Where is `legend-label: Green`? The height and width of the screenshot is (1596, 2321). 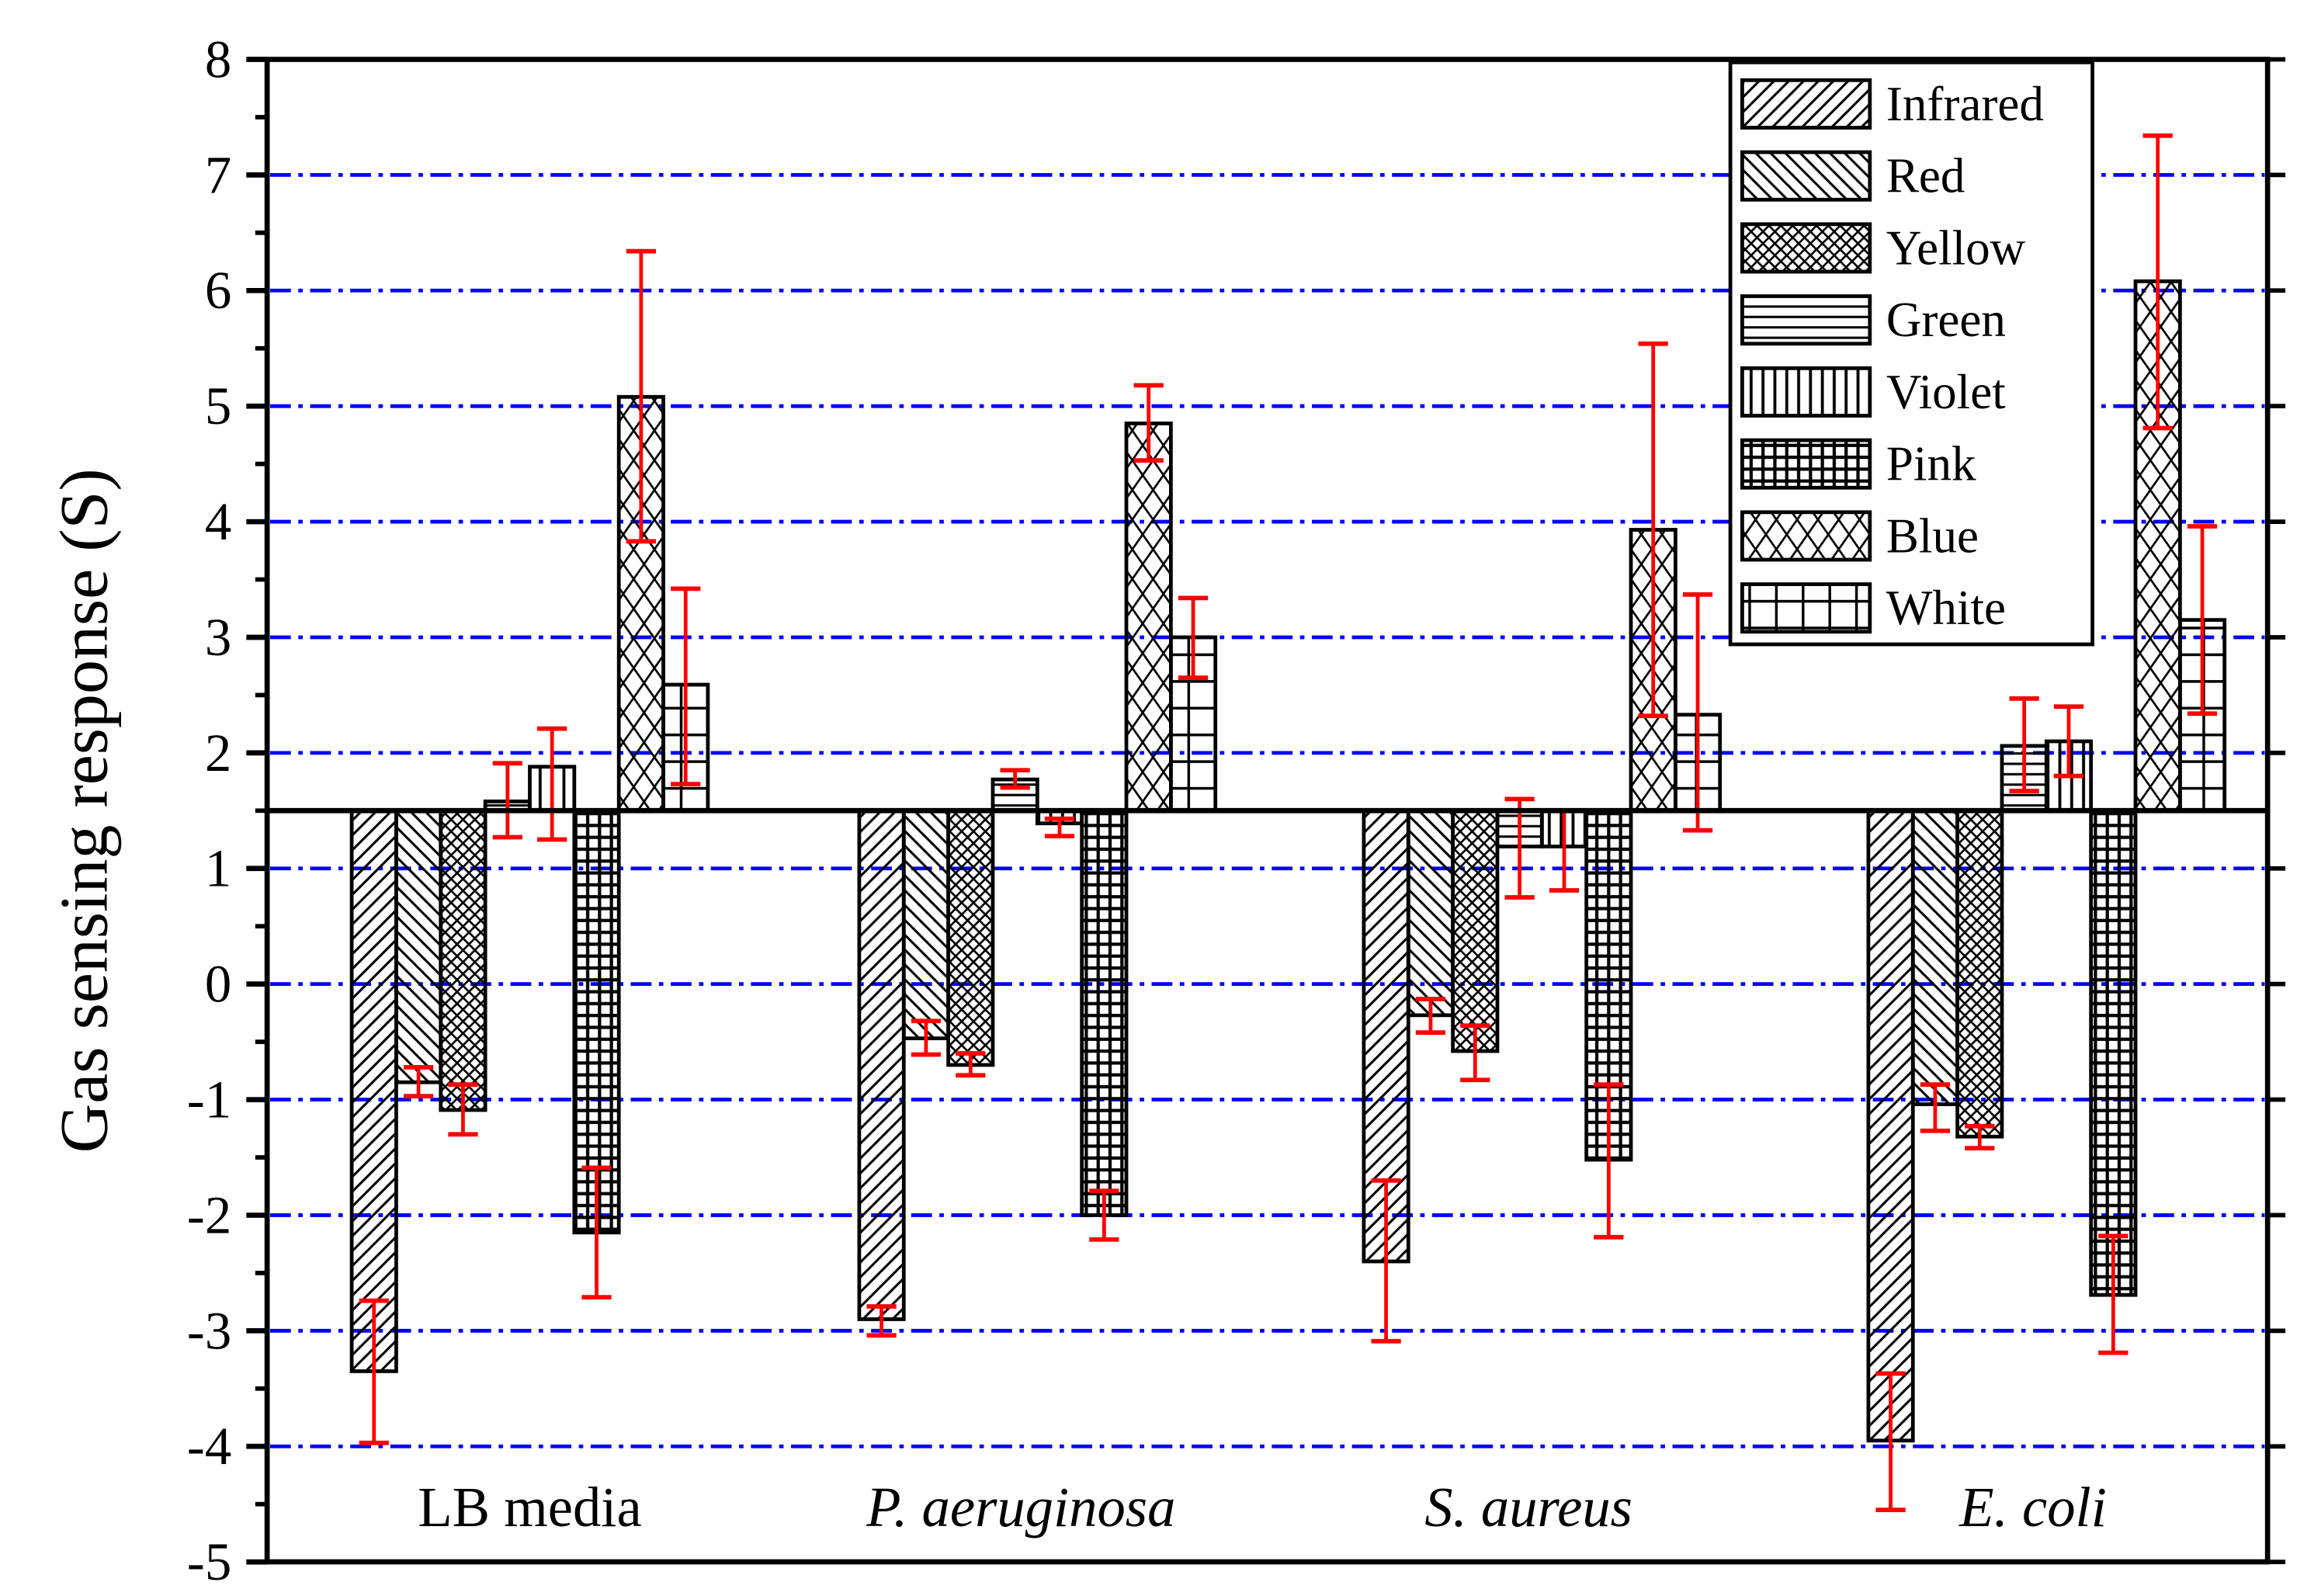 legend-label: Green is located at coordinates (1946, 320).